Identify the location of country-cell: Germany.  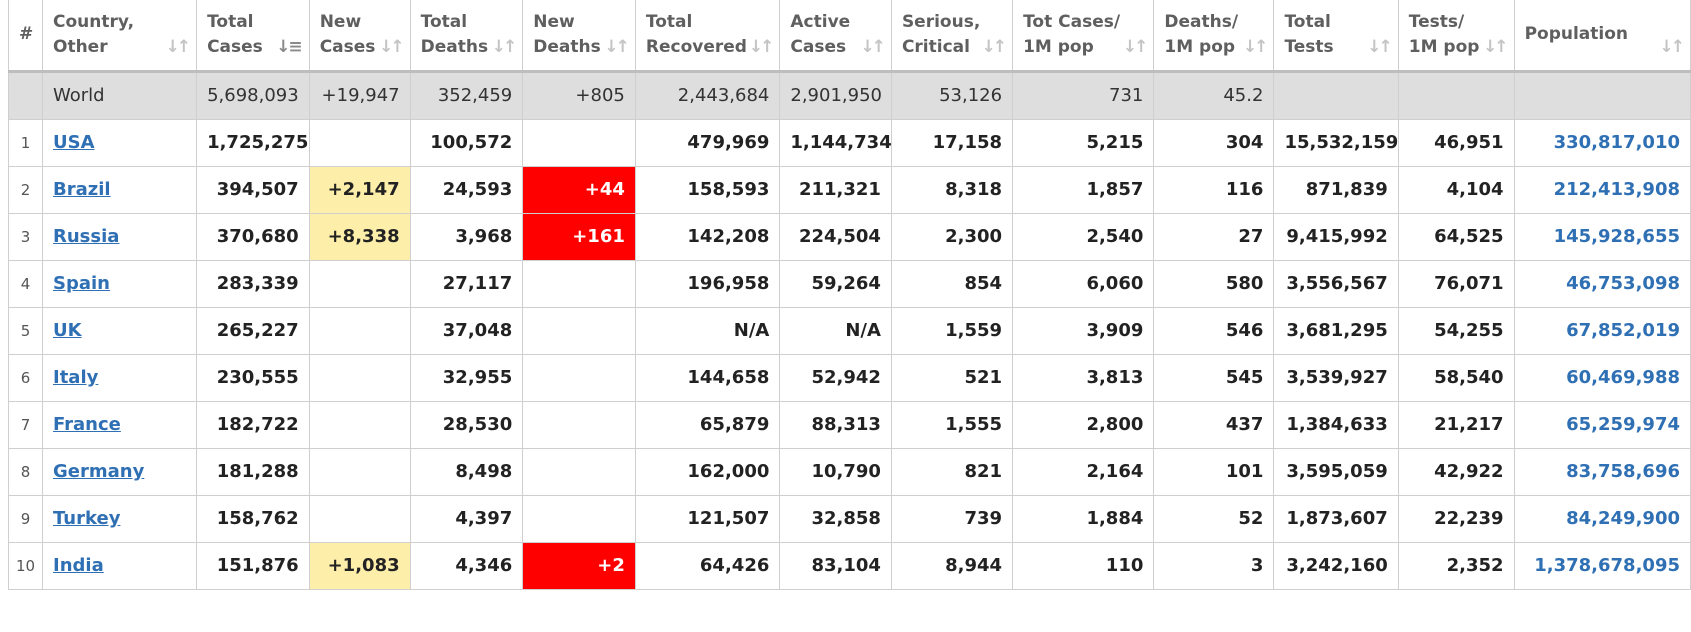
(119, 471).